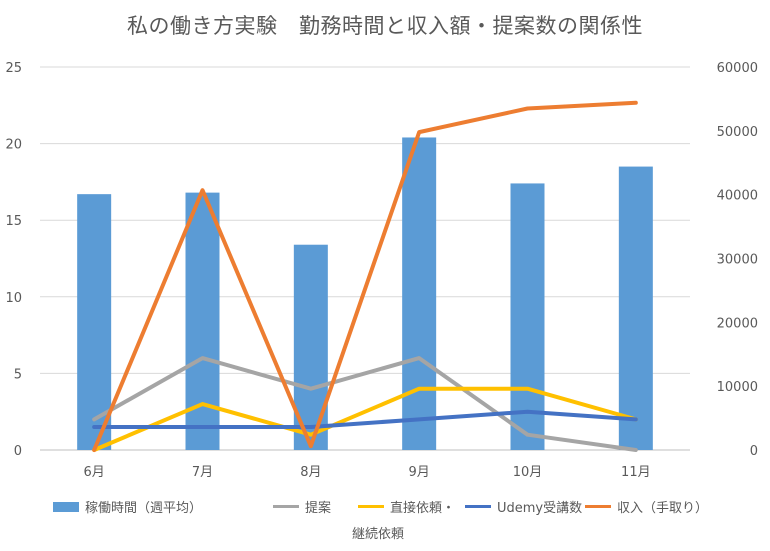 This screenshot has height=551, width=770. What do you see at coordinates (528, 472) in the screenshot?
I see `x-tick-label: 10月` at bounding box center [528, 472].